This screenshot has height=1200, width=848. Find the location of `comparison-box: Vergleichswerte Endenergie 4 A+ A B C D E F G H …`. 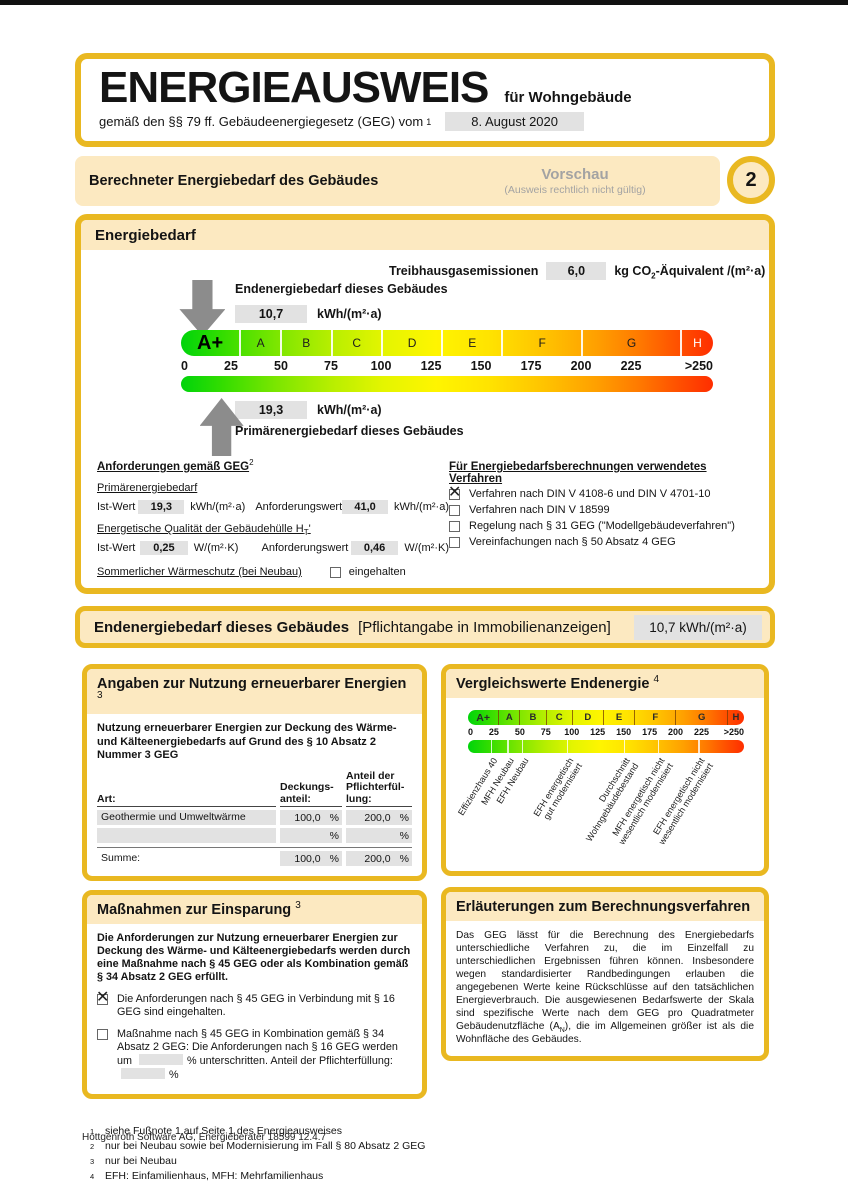

comparison-box: Vergleichswerte Endenergie 4 A+ A B C D E F G H … is located at coordinates (605, 770).